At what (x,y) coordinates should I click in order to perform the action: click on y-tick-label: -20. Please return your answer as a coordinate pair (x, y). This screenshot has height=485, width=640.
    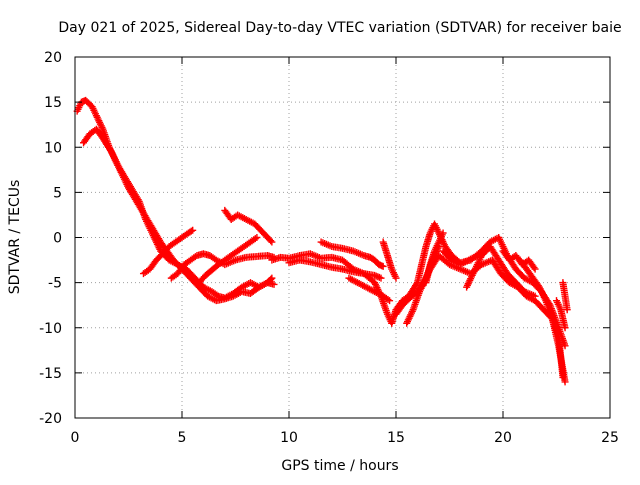
    Looking at the image, I should click on (50, 419).